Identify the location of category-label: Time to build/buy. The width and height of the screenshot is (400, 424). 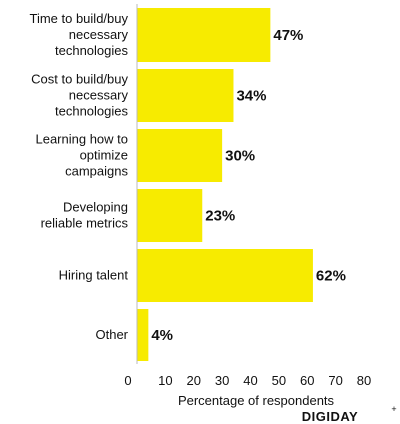
(78, 18).